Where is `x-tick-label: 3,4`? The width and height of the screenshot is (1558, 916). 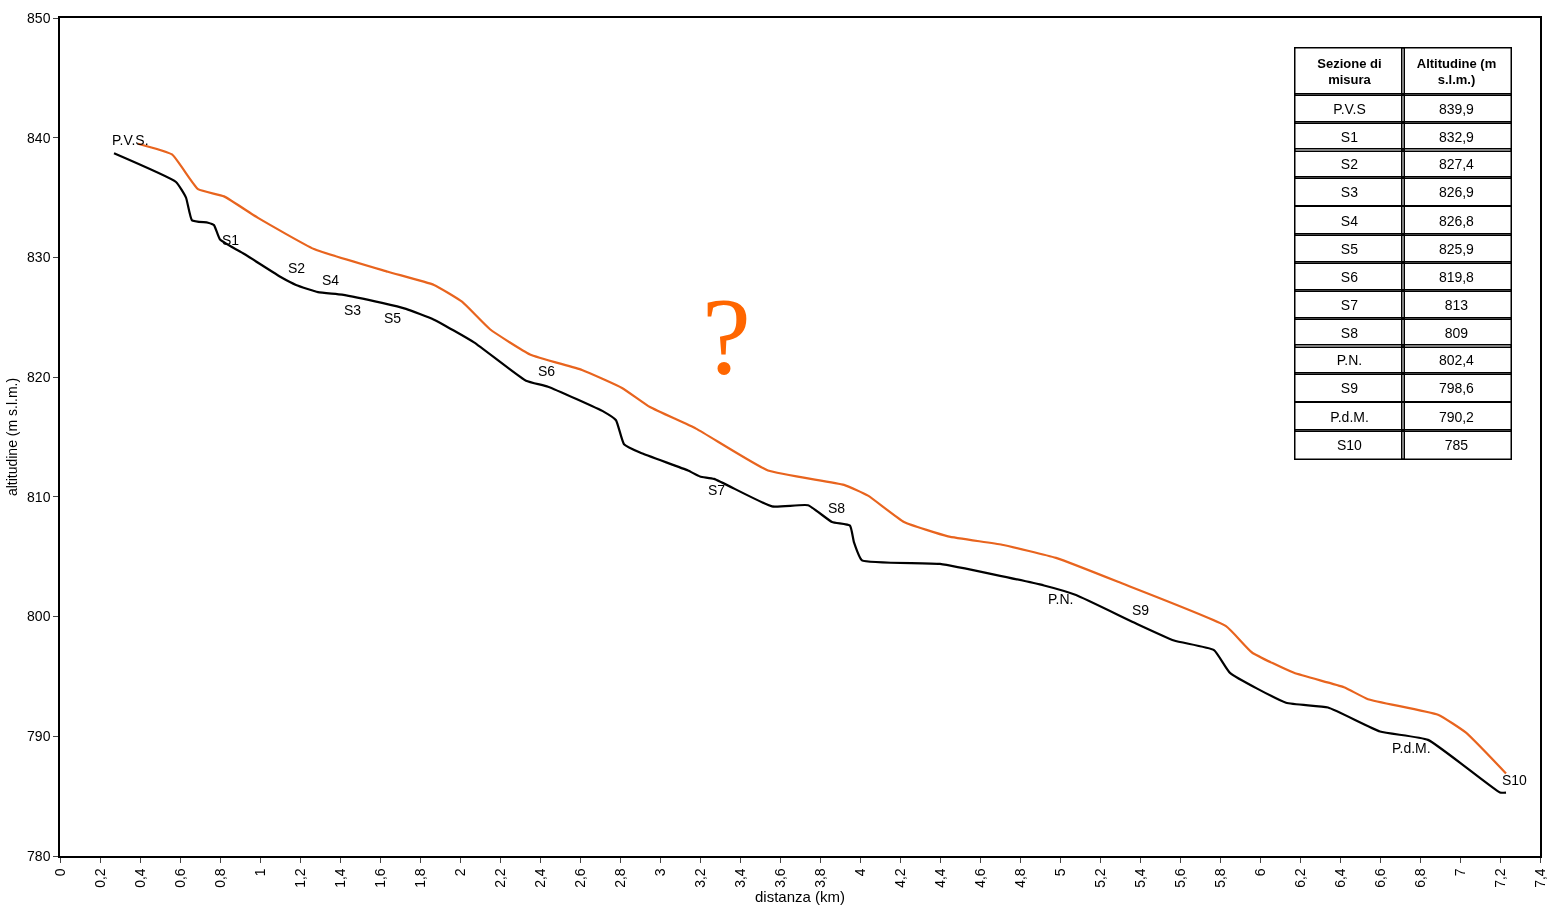 x-tick-label: 3,4 is located at coordinates (739, 878).